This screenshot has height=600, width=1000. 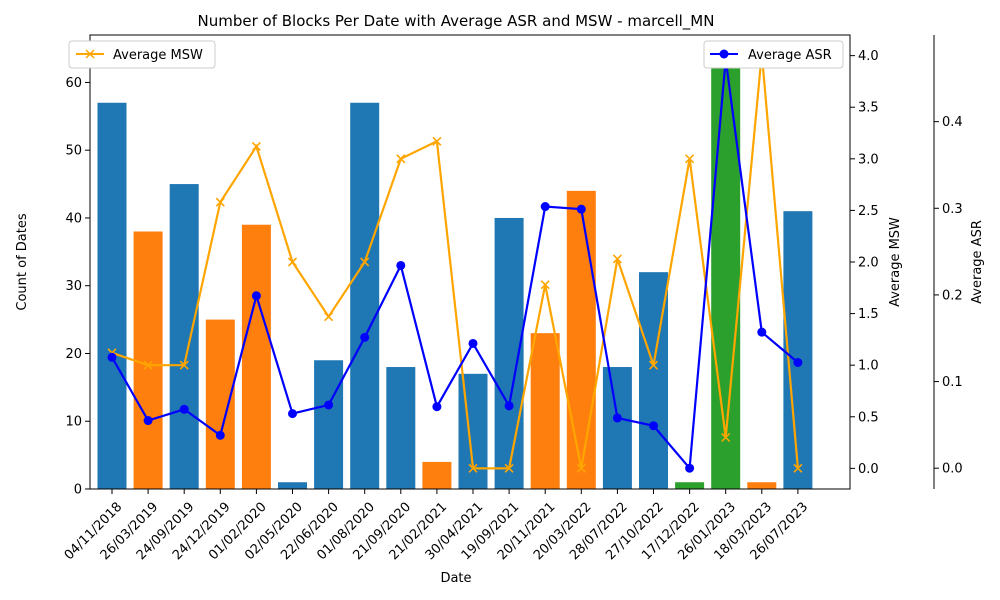 I want to click on msw-tick-label: 4.0, so click(x=868, y=56).